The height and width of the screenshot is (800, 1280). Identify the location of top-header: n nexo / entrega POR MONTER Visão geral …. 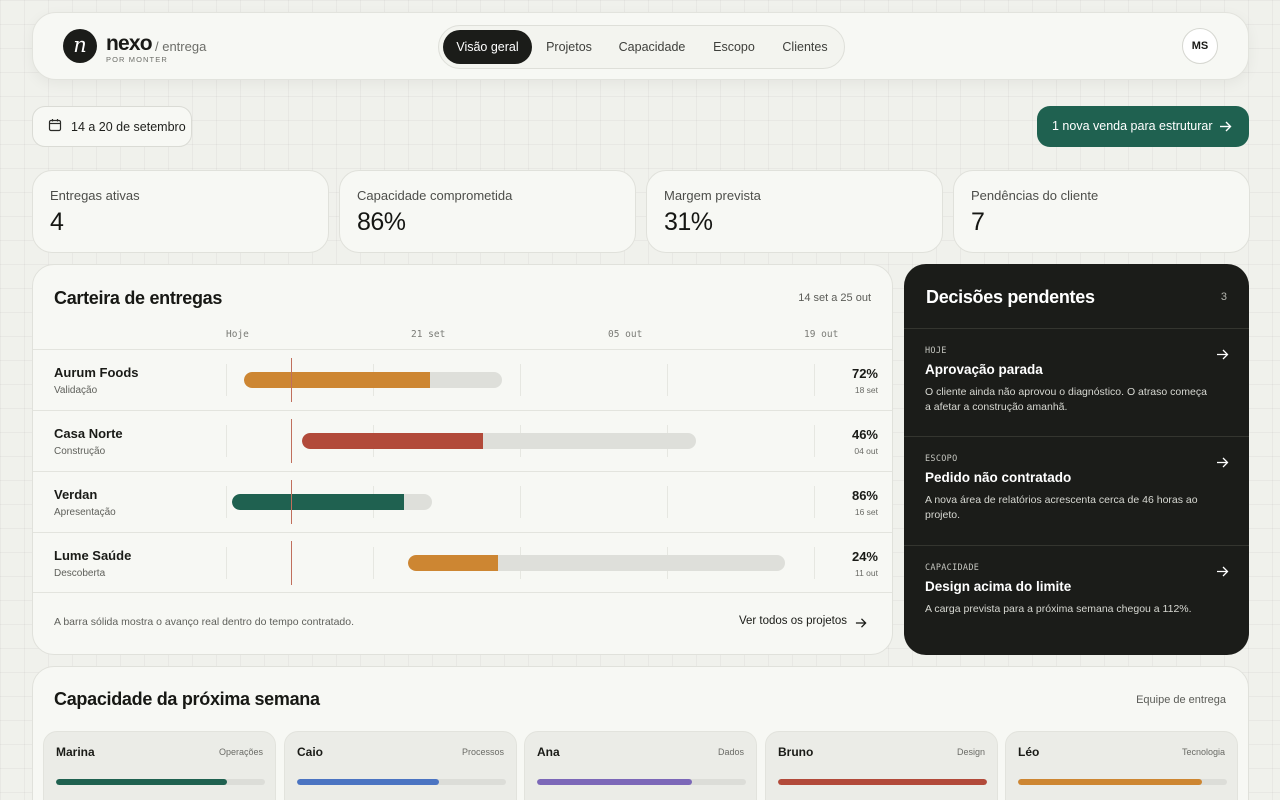
(640, 46).